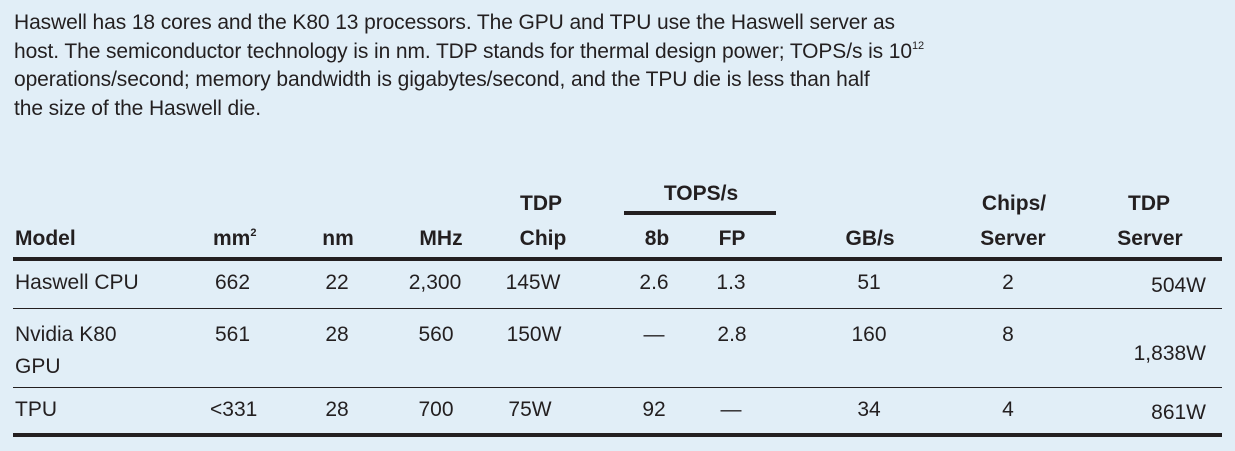 The image size is (1235, 451). I want to click on header-tdp-server-bottom: Server, so click(1150, 238).